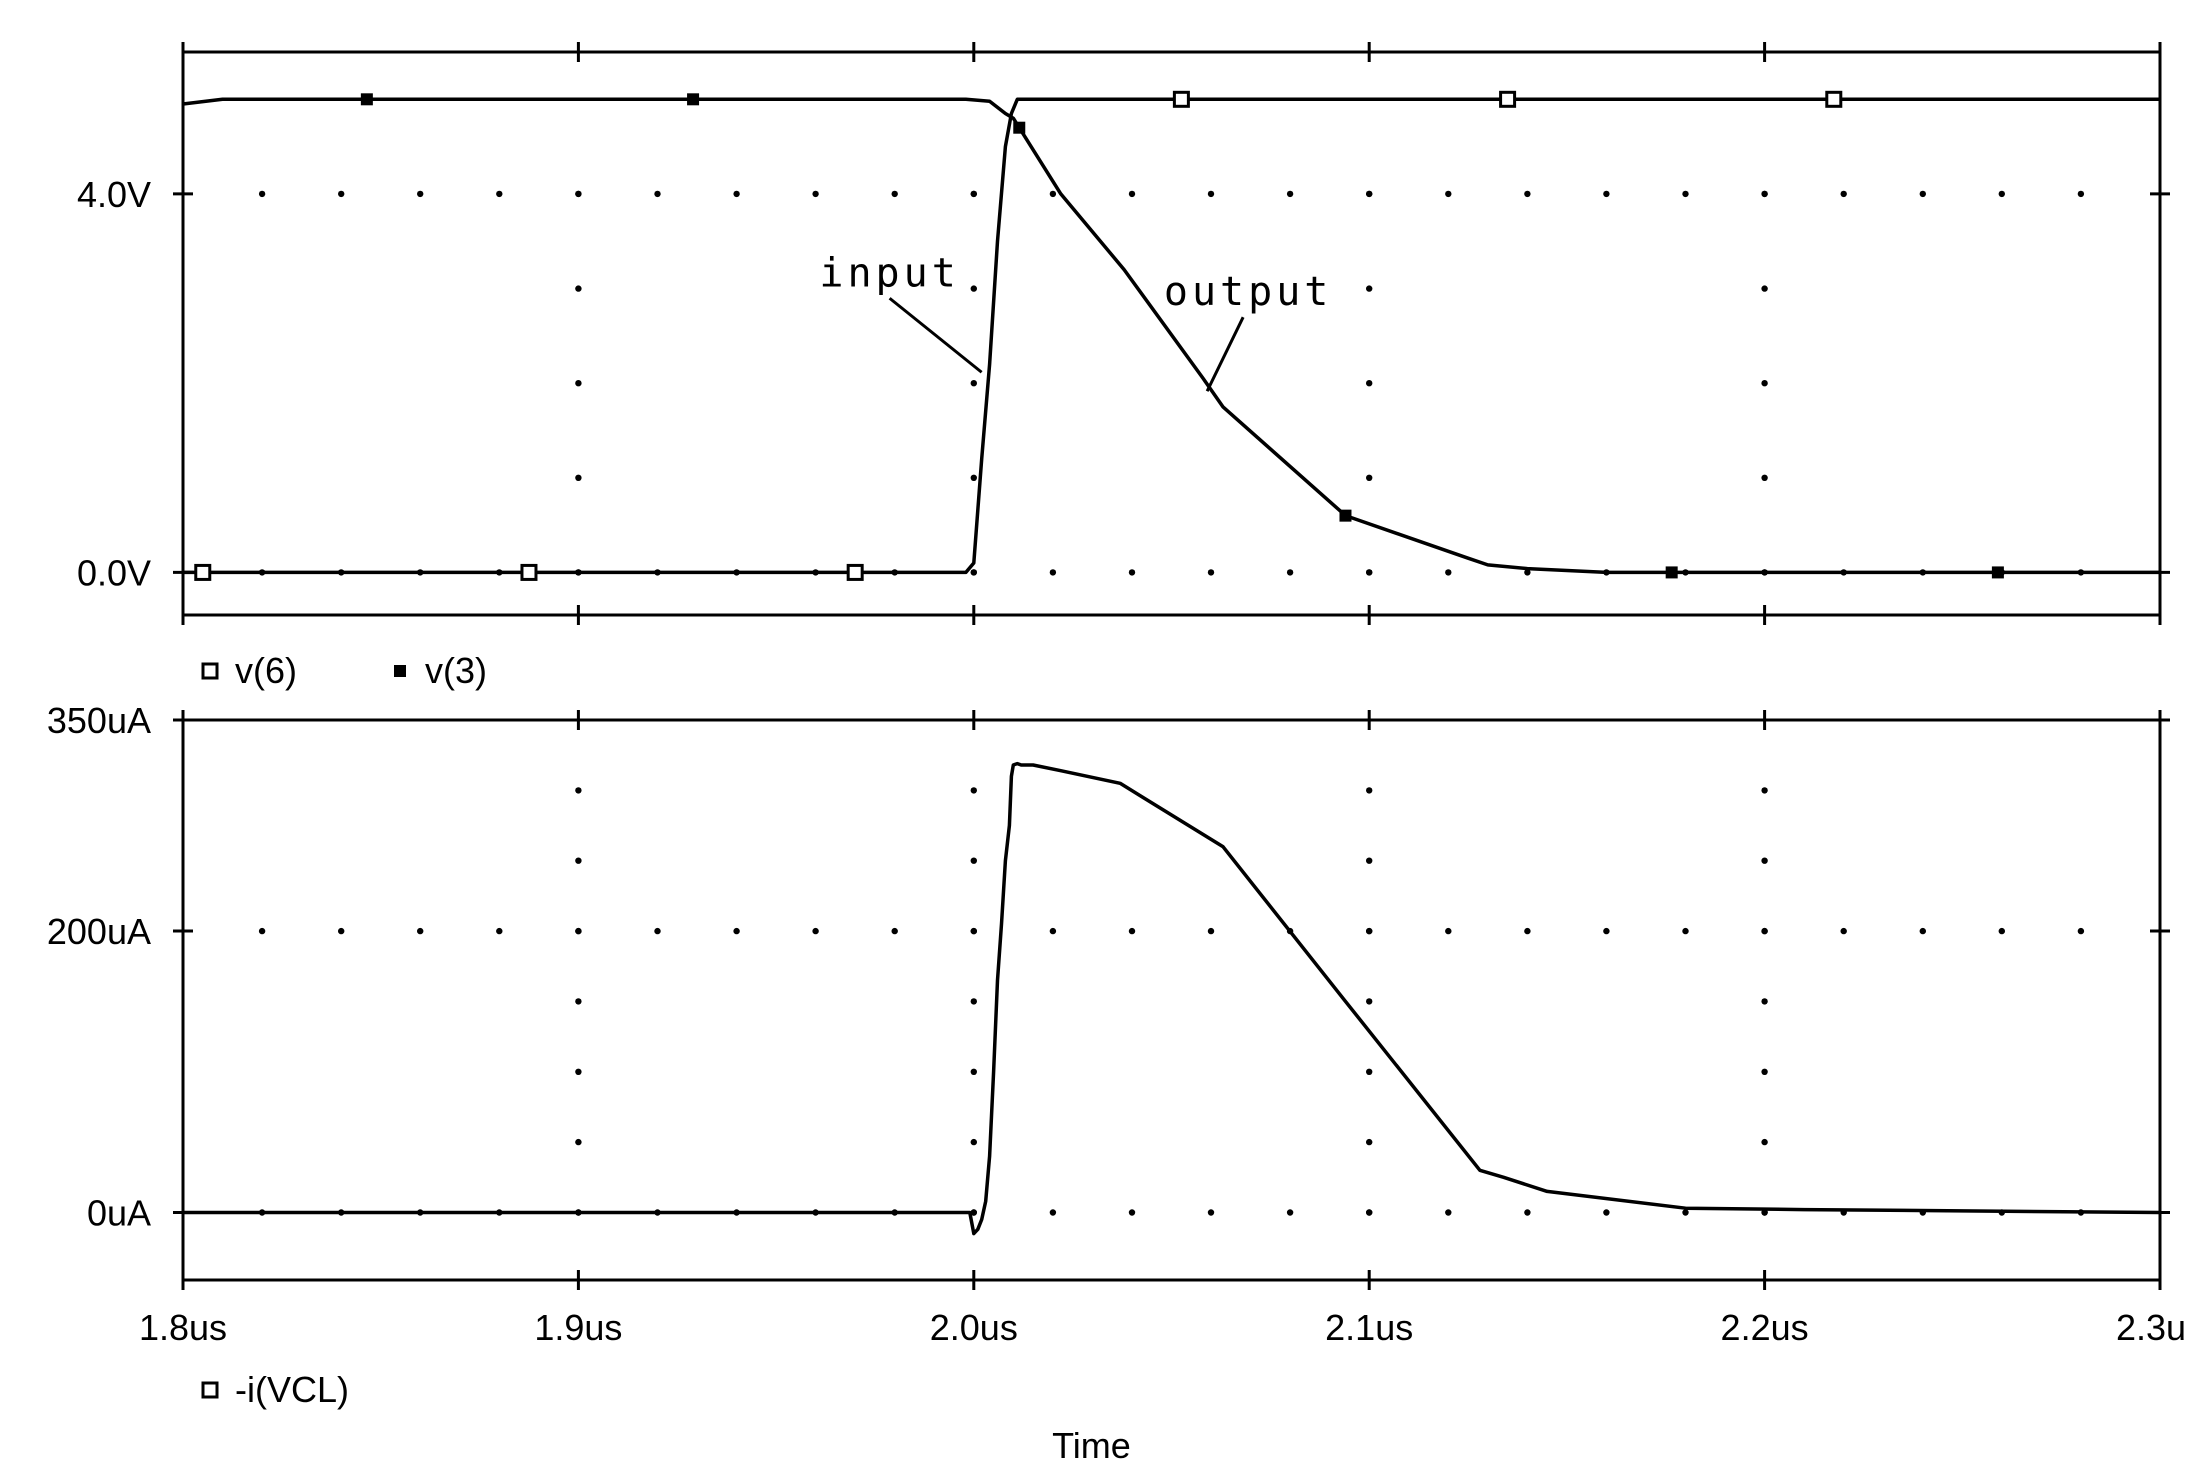 The width and height of the screenshot is (2186, 1474). I want to click on top-legend: v(6) v(3), so click(344, 670).